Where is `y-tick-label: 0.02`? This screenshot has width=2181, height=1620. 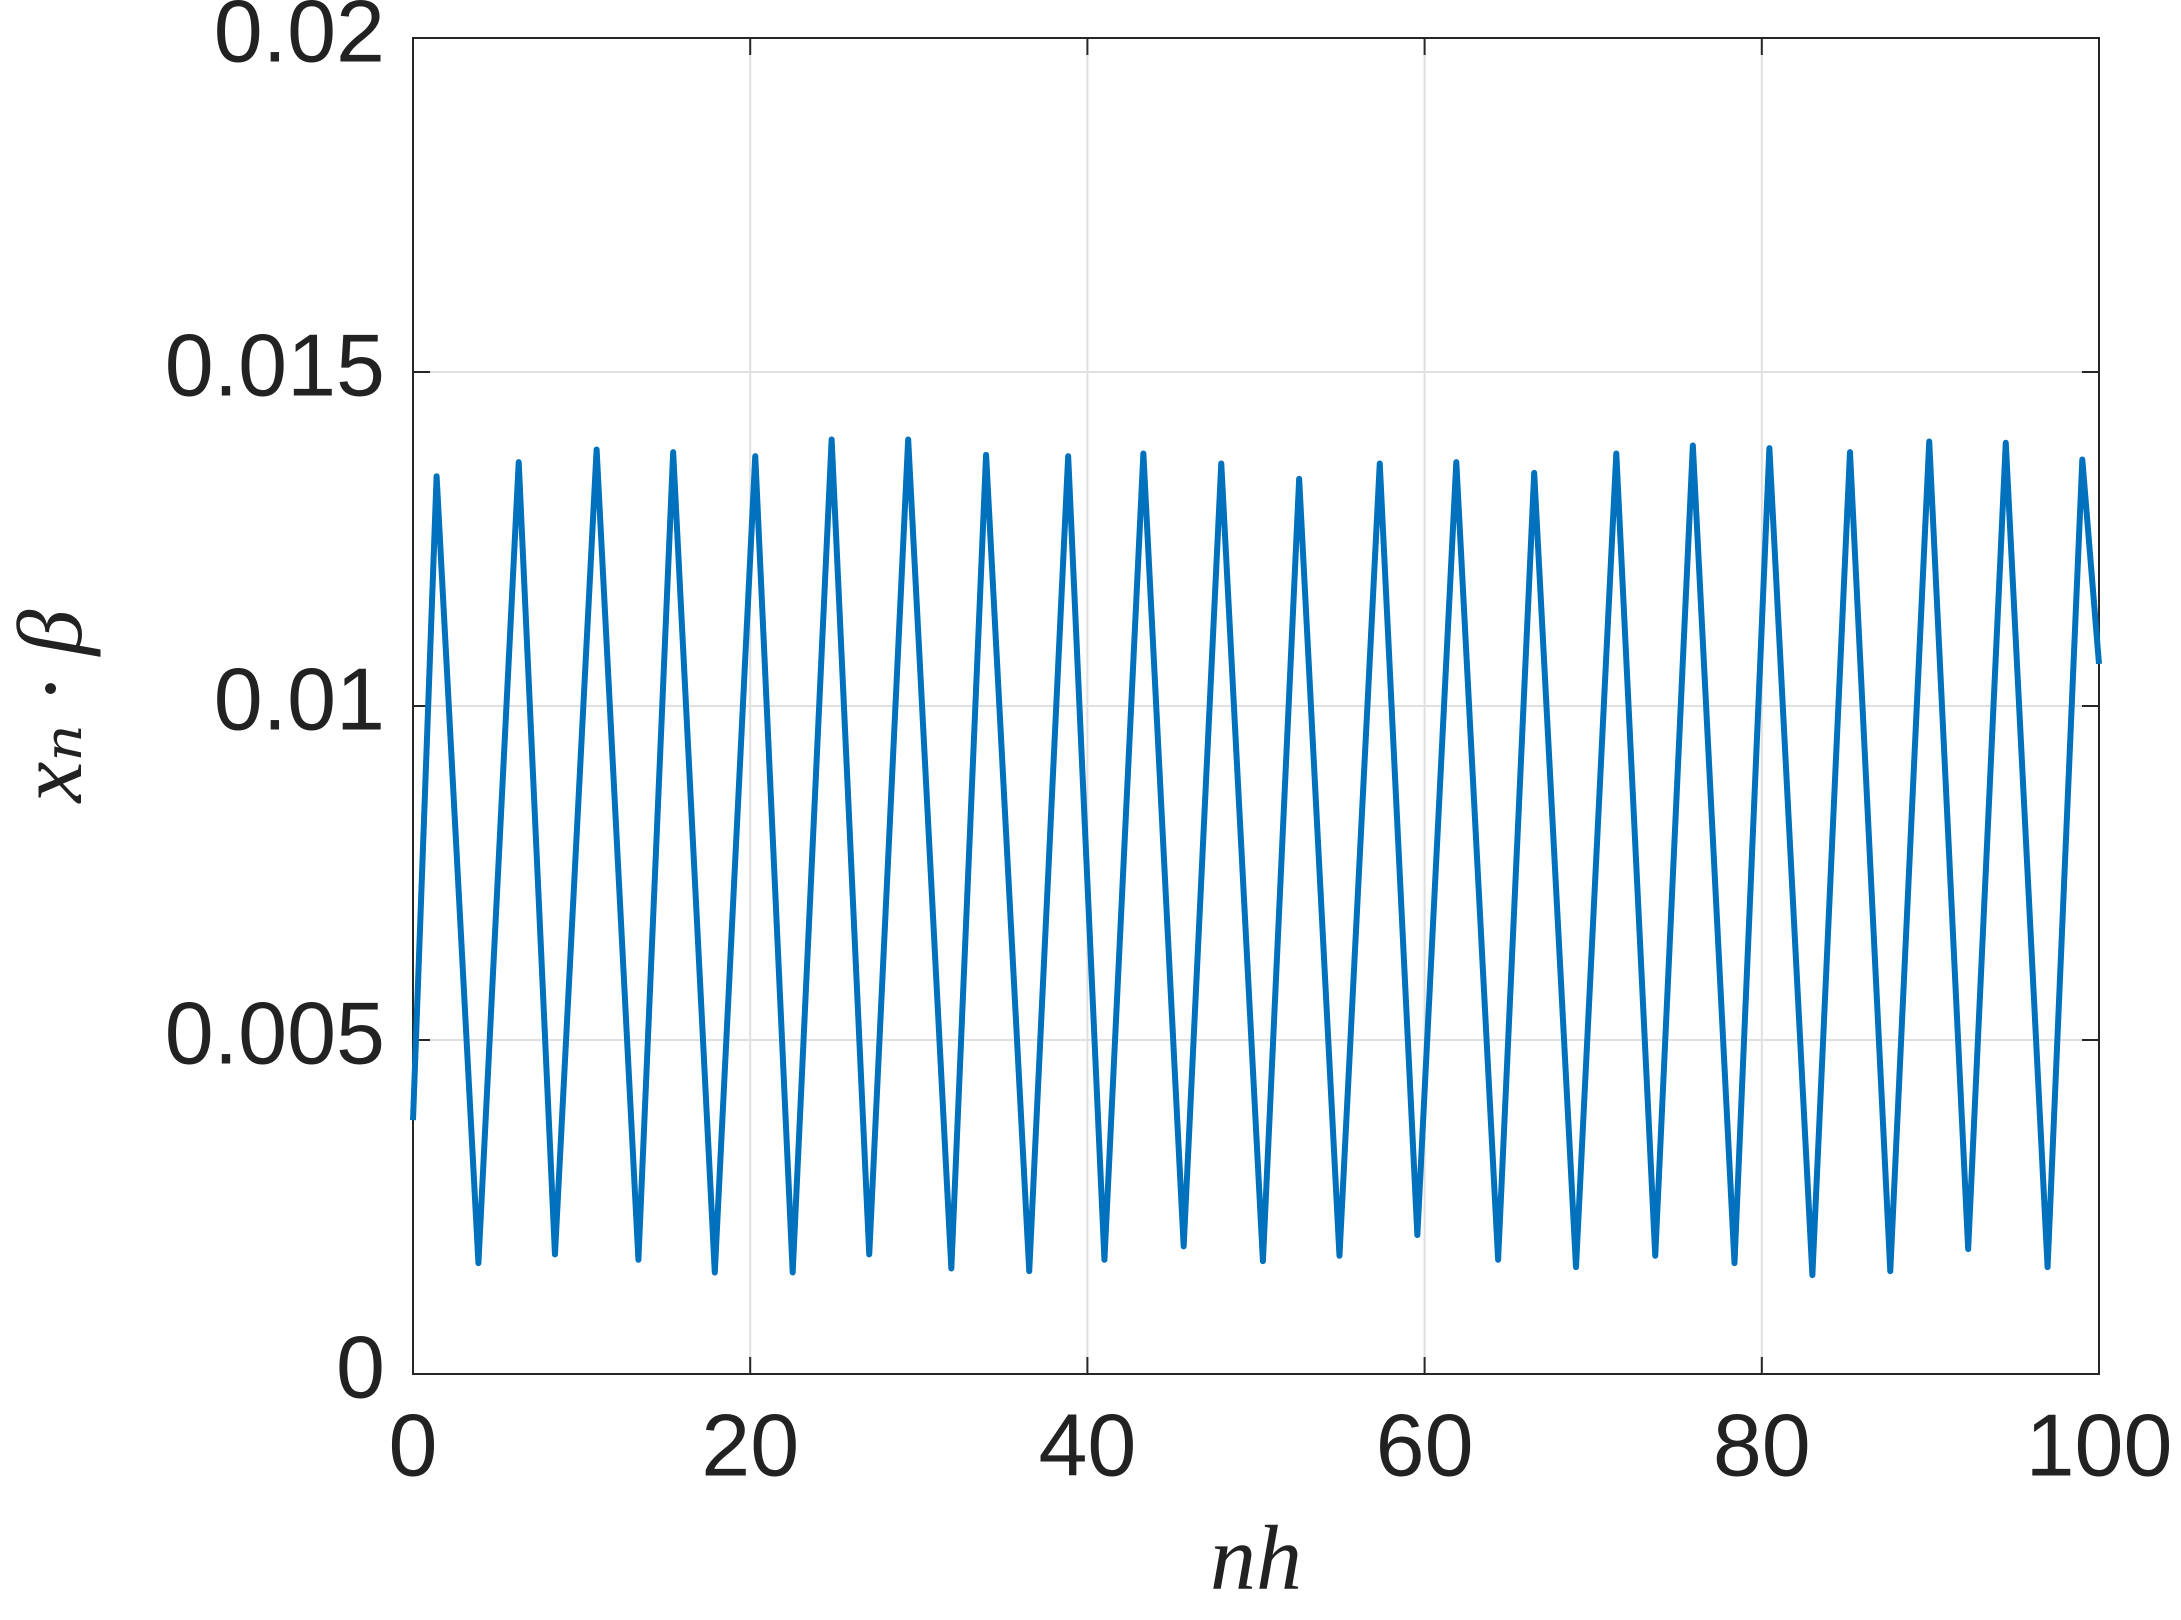 y-tick-label: 0.02 is located at coordinates (299, 40).